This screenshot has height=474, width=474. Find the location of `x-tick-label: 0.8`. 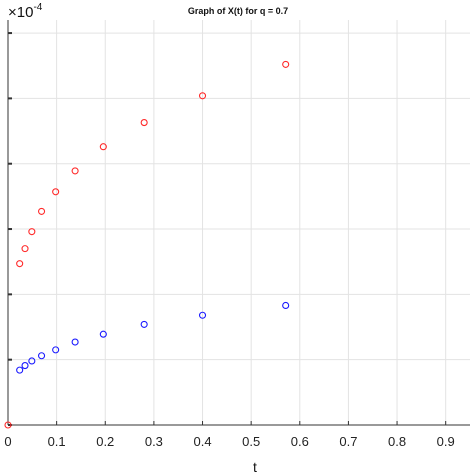

x-tick-label: 0.8 is located at coordinates (397, 441).